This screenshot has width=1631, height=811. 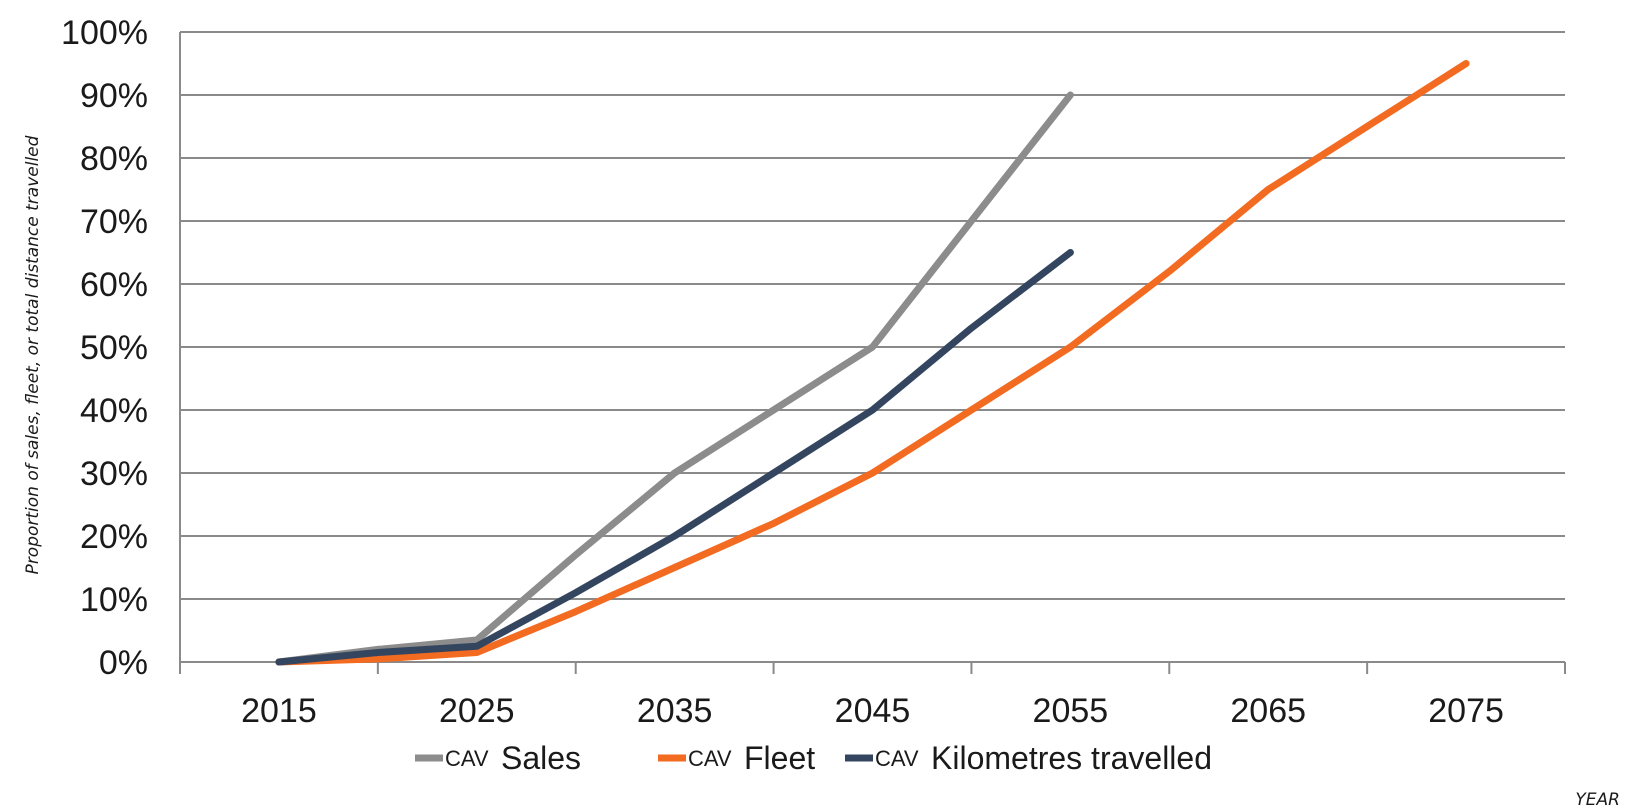 I want to click on y-tick-label: 60%, so click(x=114, y=285).